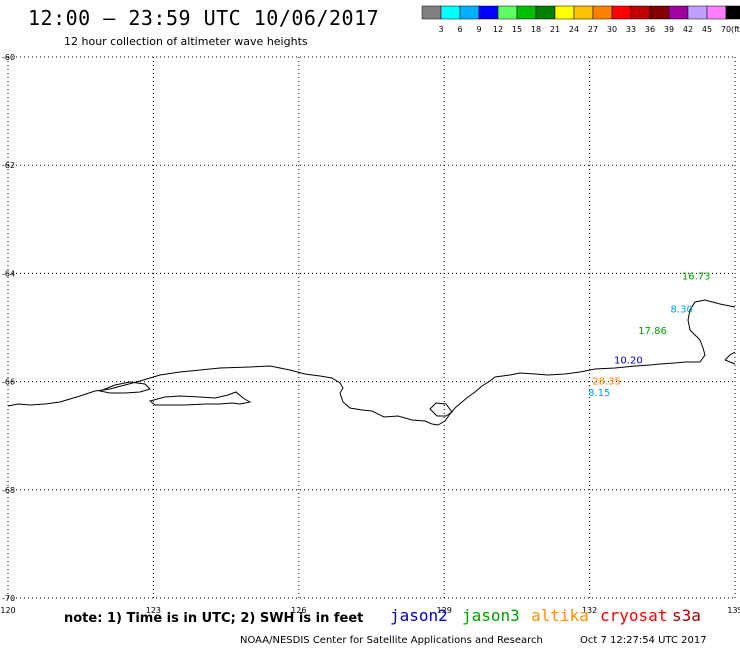 Image resolution: width=740 pixels, height=650 pixels. What do you see at coordinates (8, 382) in the screenshot?
I see `latitude-tick-label: -66` at bounding box center [8, 382].